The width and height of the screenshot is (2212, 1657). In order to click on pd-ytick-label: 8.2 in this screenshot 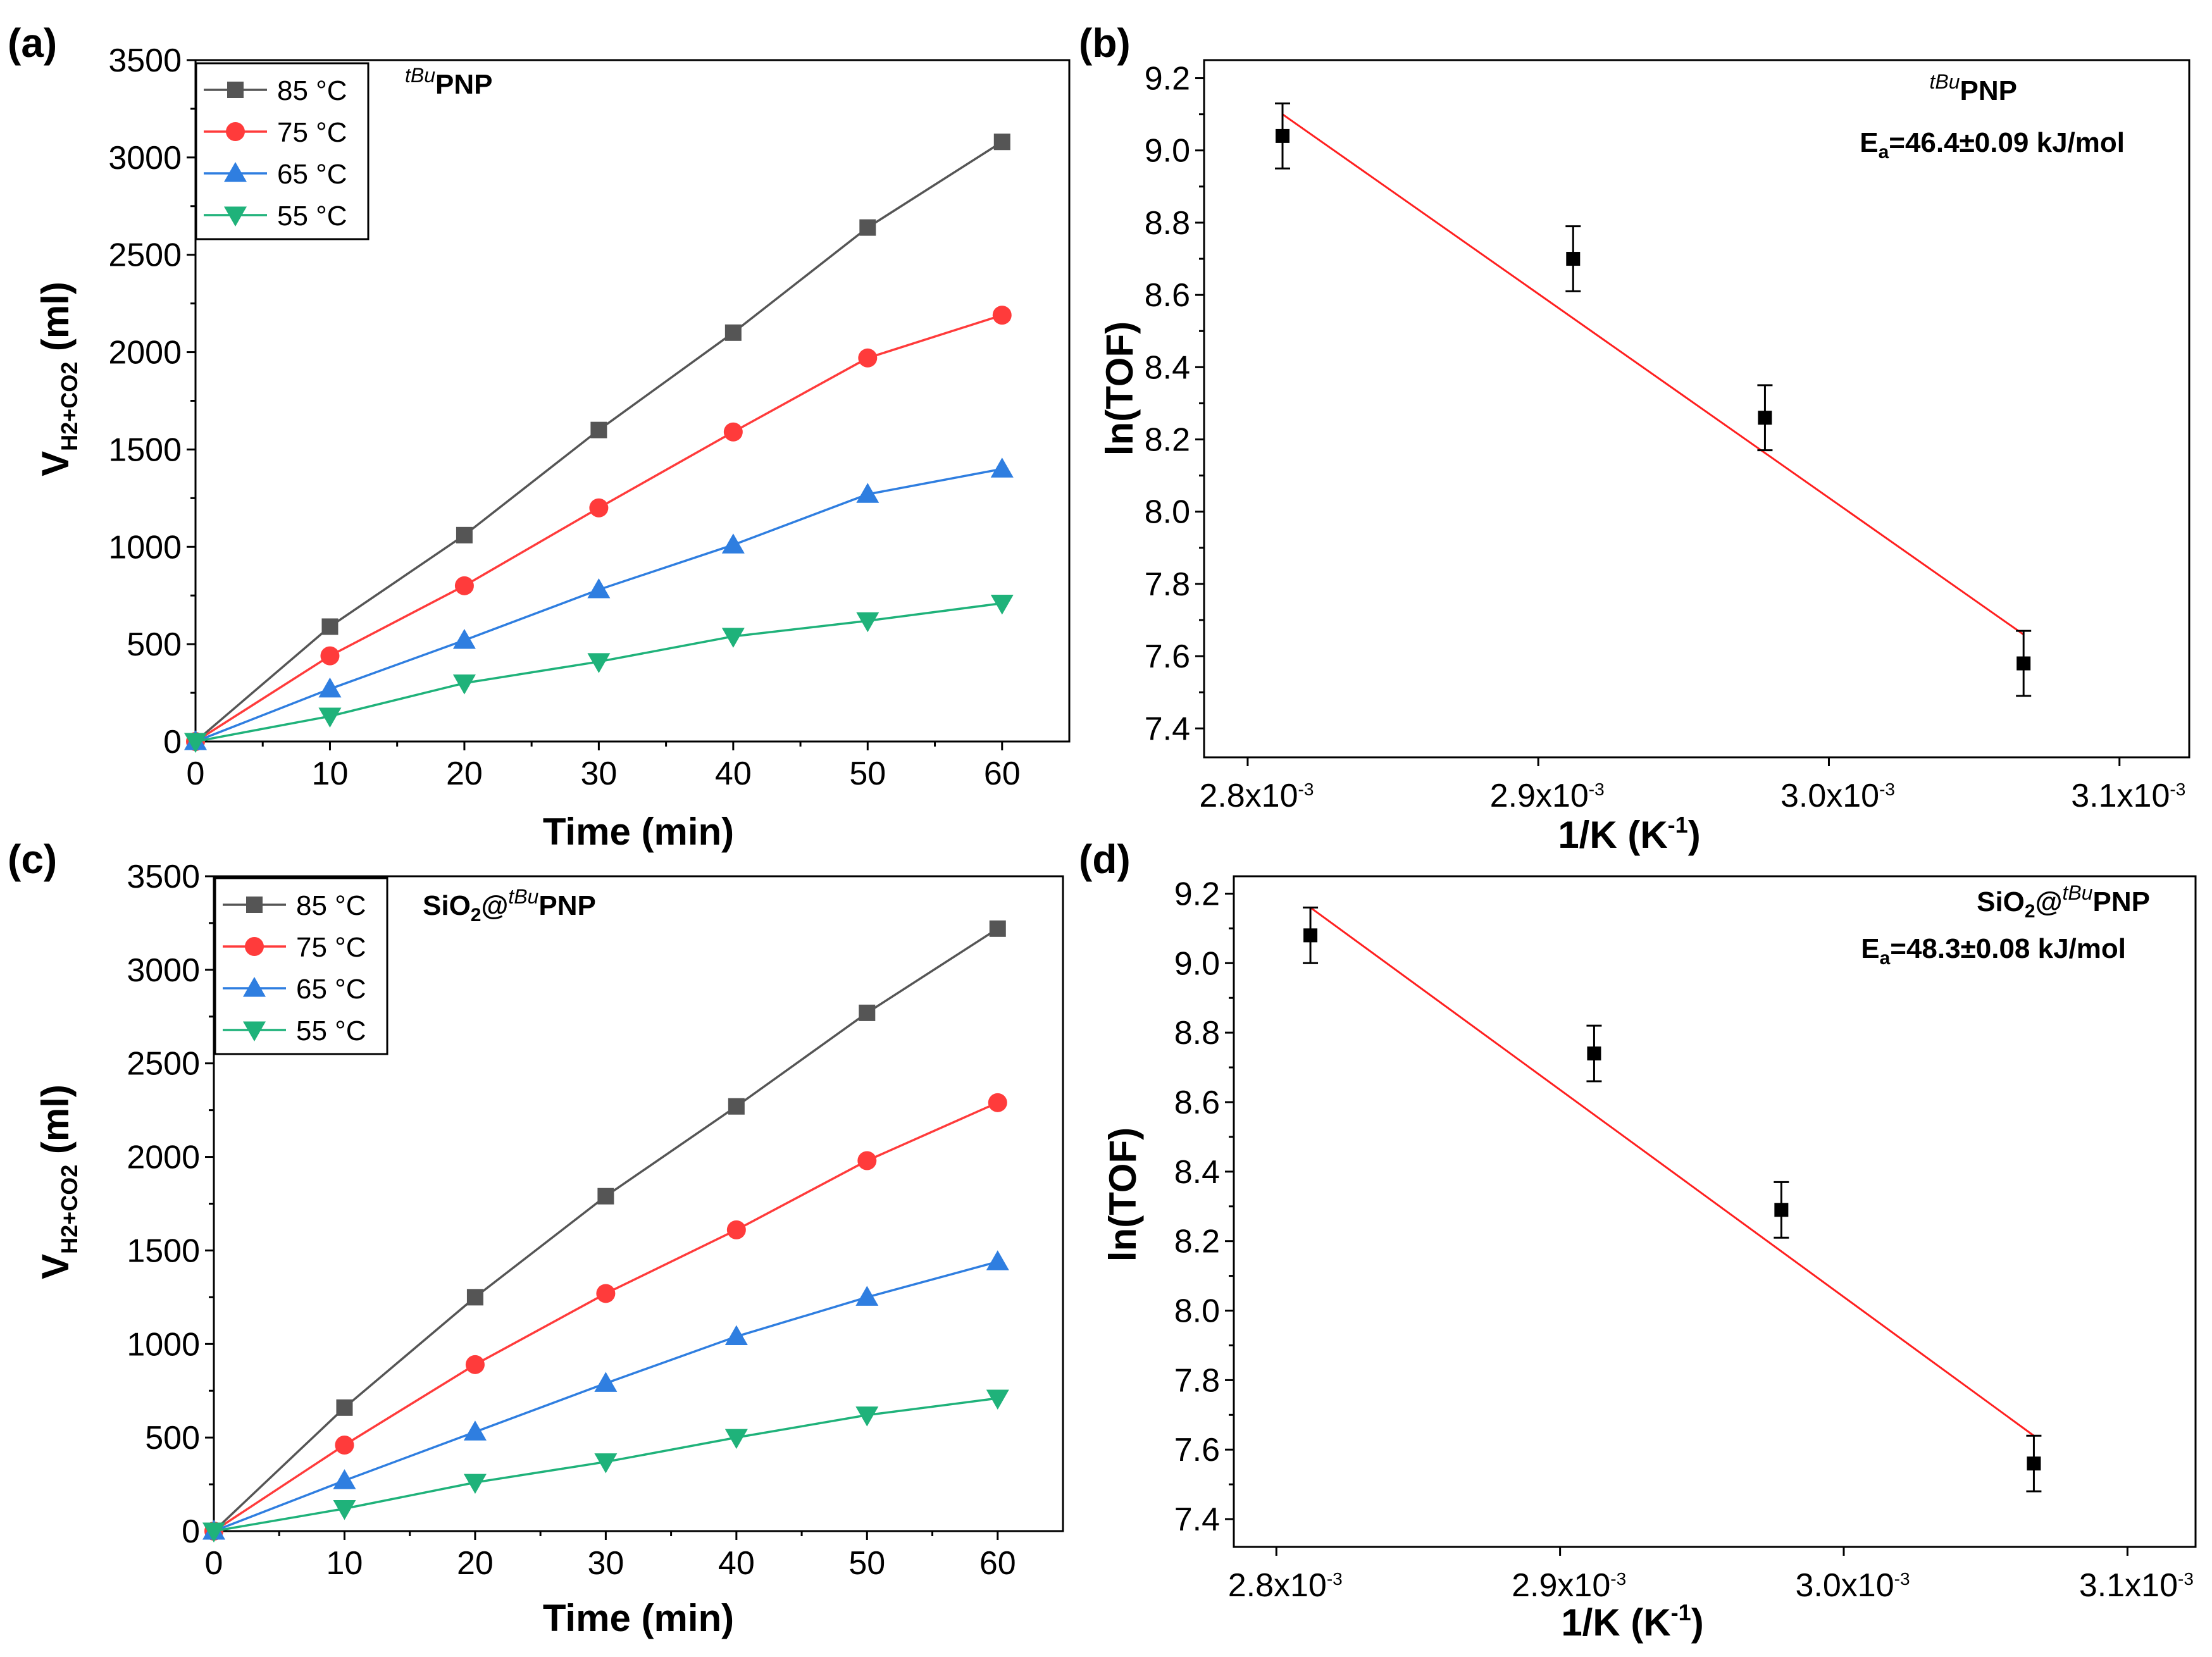, I will do `click(1197, 1242)`.